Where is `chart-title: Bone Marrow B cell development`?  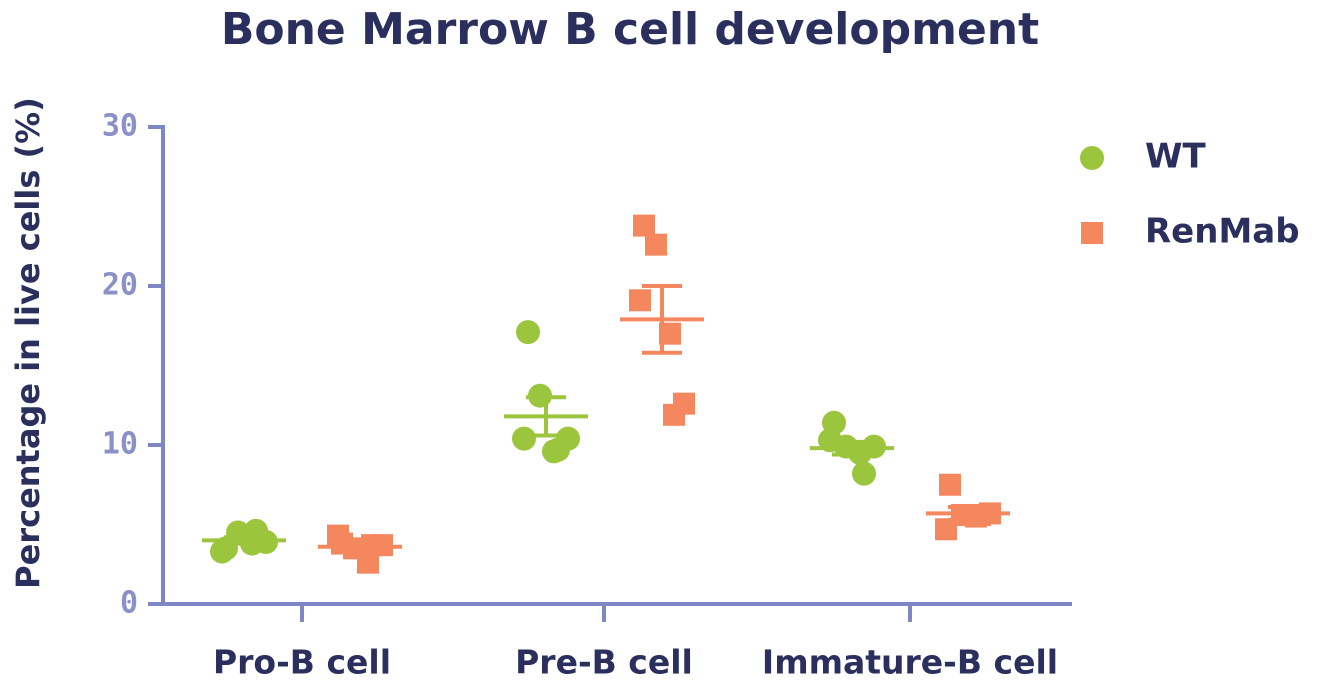
chart-title: Bone Marrow B cell development is located at coordinates (630, 29).